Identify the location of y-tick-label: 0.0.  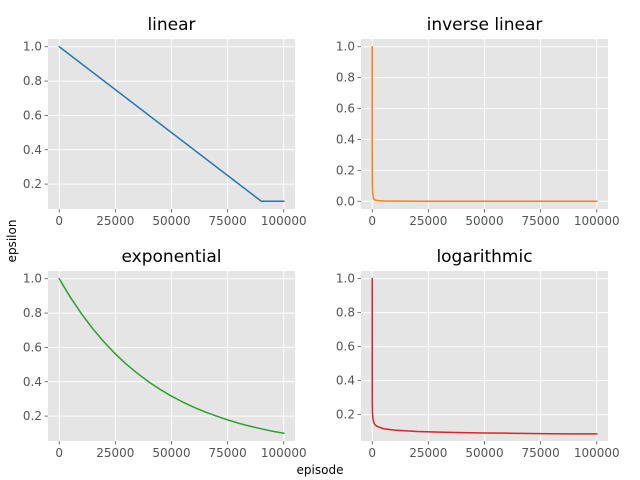
(345, 201).